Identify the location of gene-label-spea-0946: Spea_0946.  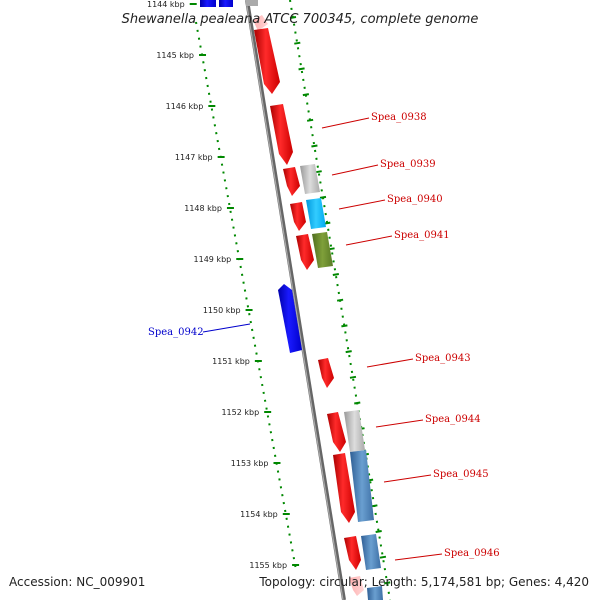
(472, 553).